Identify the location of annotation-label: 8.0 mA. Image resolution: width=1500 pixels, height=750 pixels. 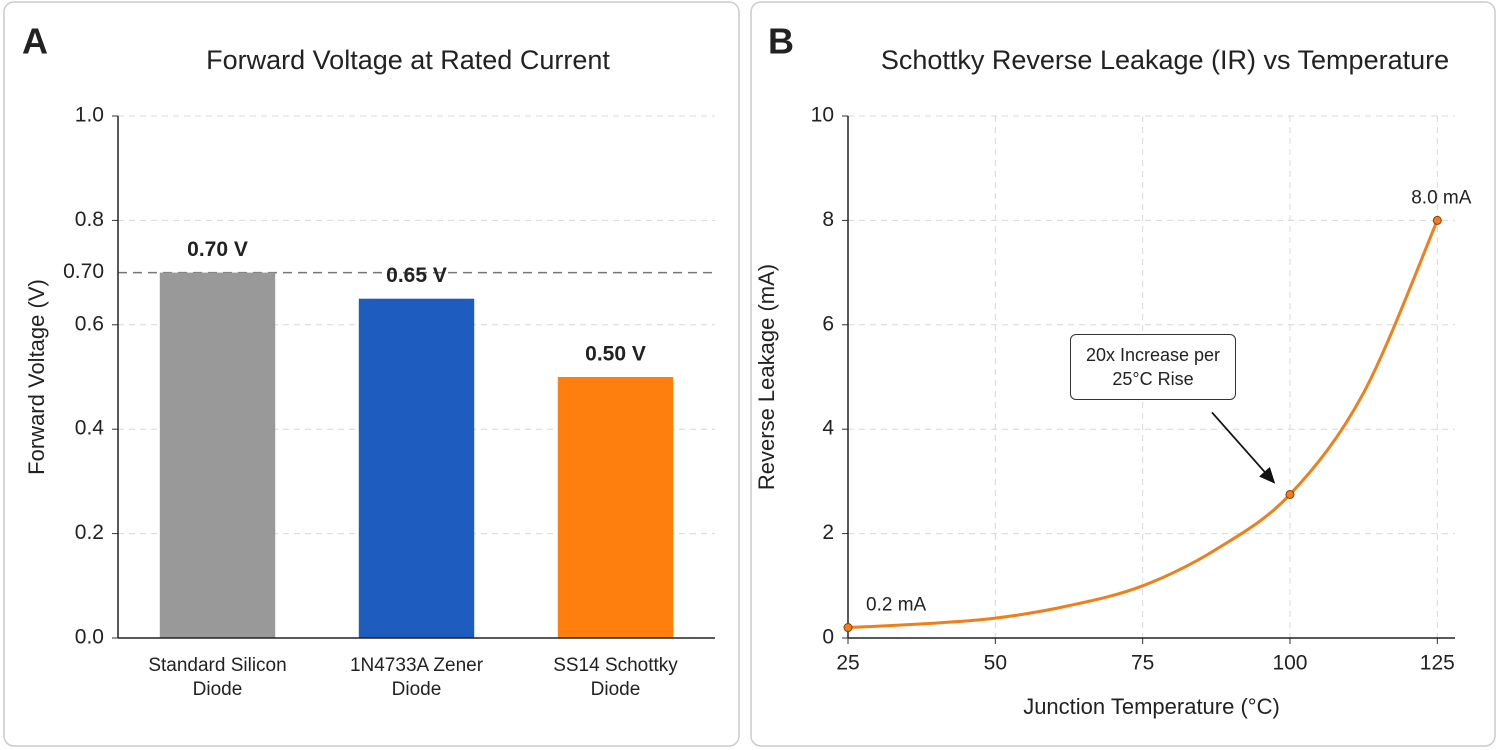
(1441, 197).